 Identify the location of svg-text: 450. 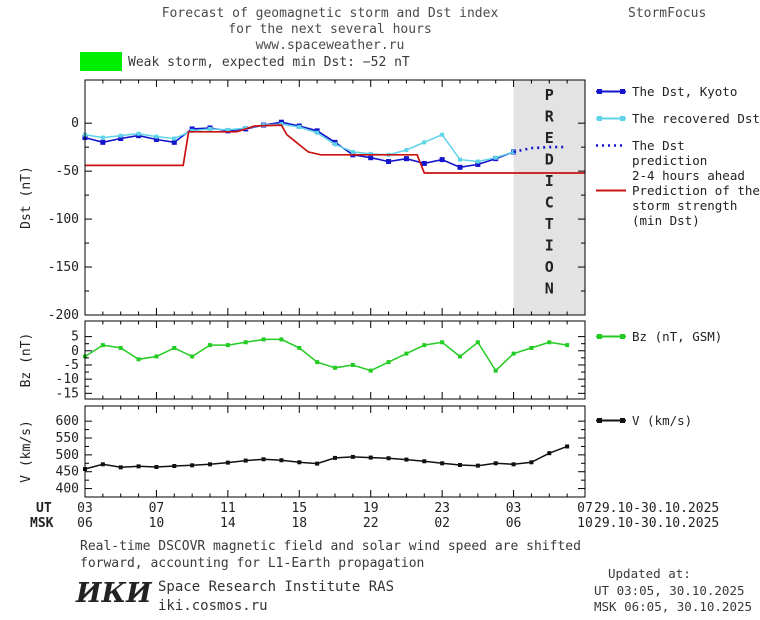
(67, 472).